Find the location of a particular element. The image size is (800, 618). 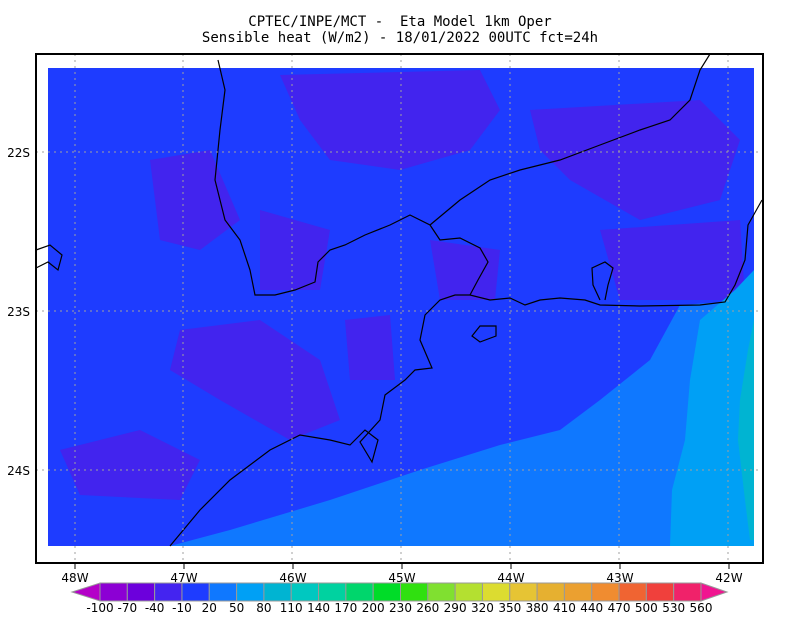

colorbar-label: 560 is located at coordinates (701, 608).